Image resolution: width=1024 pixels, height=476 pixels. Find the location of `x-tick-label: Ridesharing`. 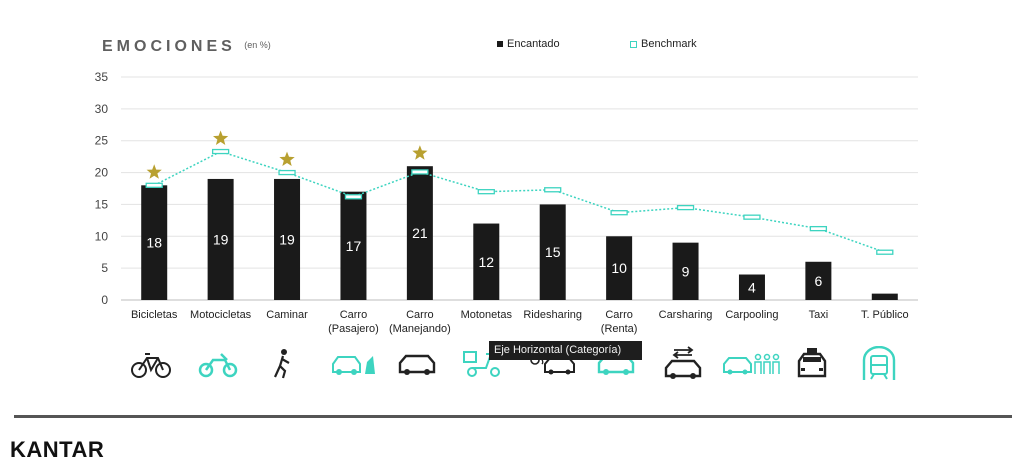

x-tick-label: Ridesharing is located at coordinates (552, 315).